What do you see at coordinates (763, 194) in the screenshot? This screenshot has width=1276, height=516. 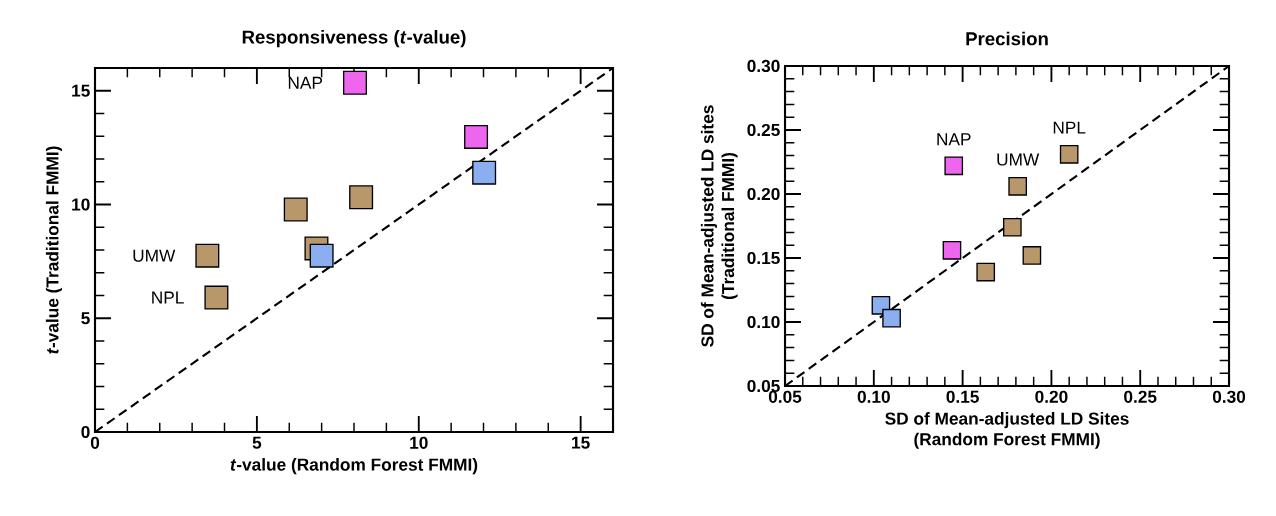 I see `y-tick-label: 0.20` at bounding box center [763, 194].